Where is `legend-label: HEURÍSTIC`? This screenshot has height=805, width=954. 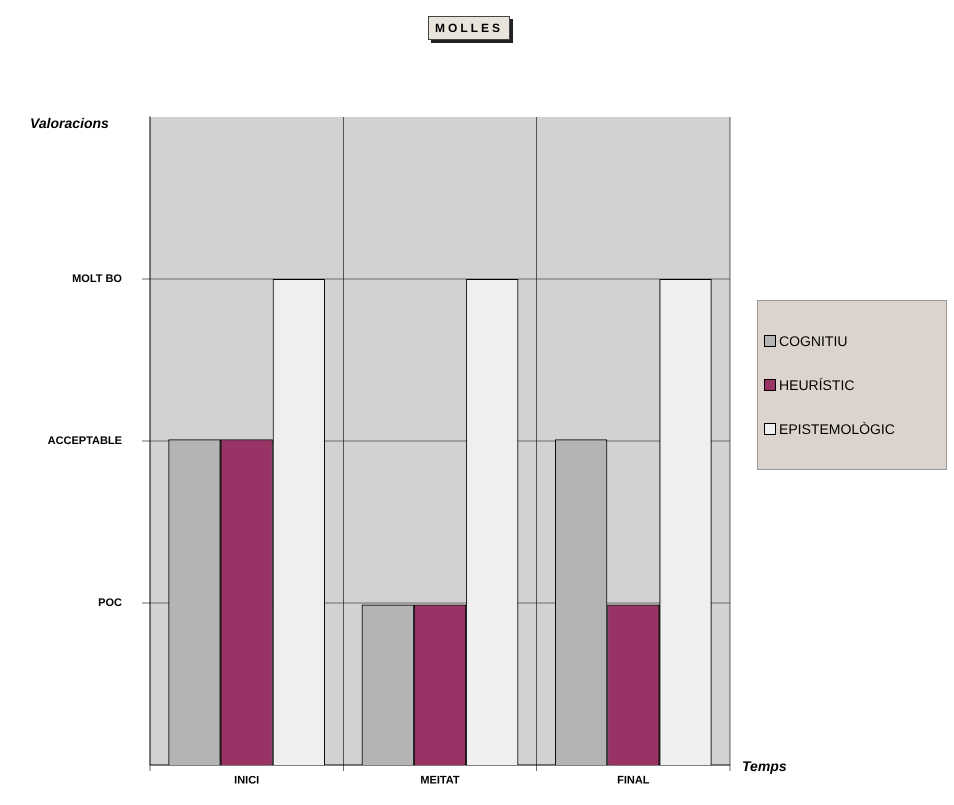
legend-label: HEURÍSTIC is located at coordinates (816, 385).